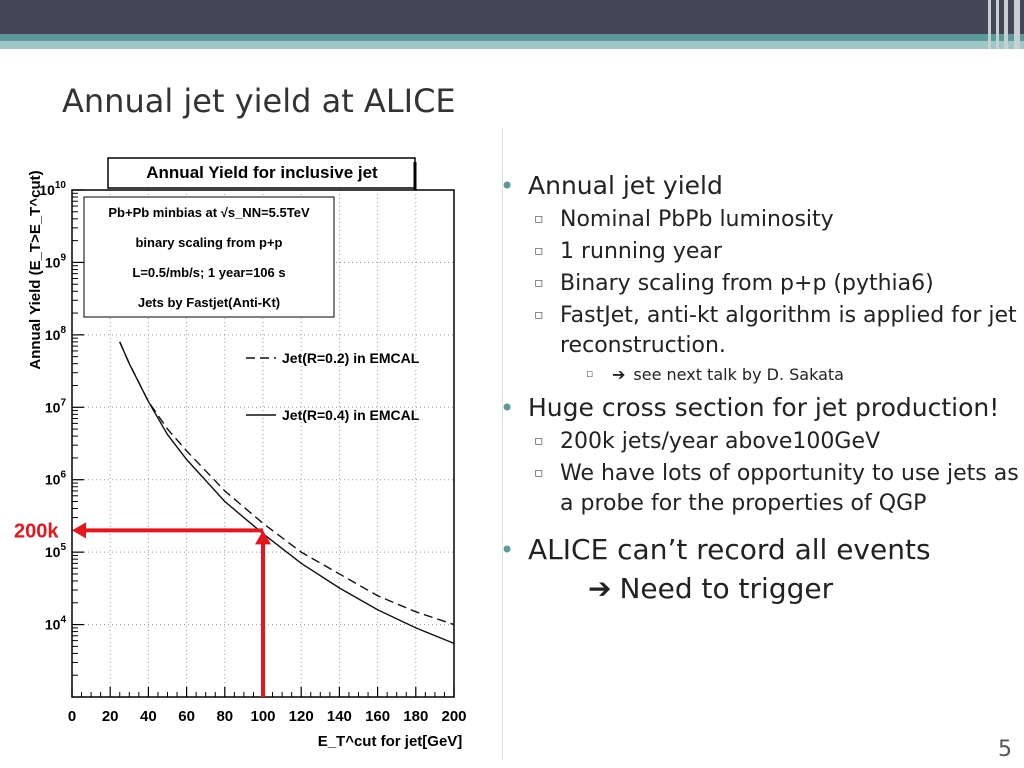 Image resolution: width=1024 pixels, height=768 pixels. What do you see at coordinates (72, 716) in the screenshot?
I see `x-tick-label: 0` at bounding box center [72, 716].